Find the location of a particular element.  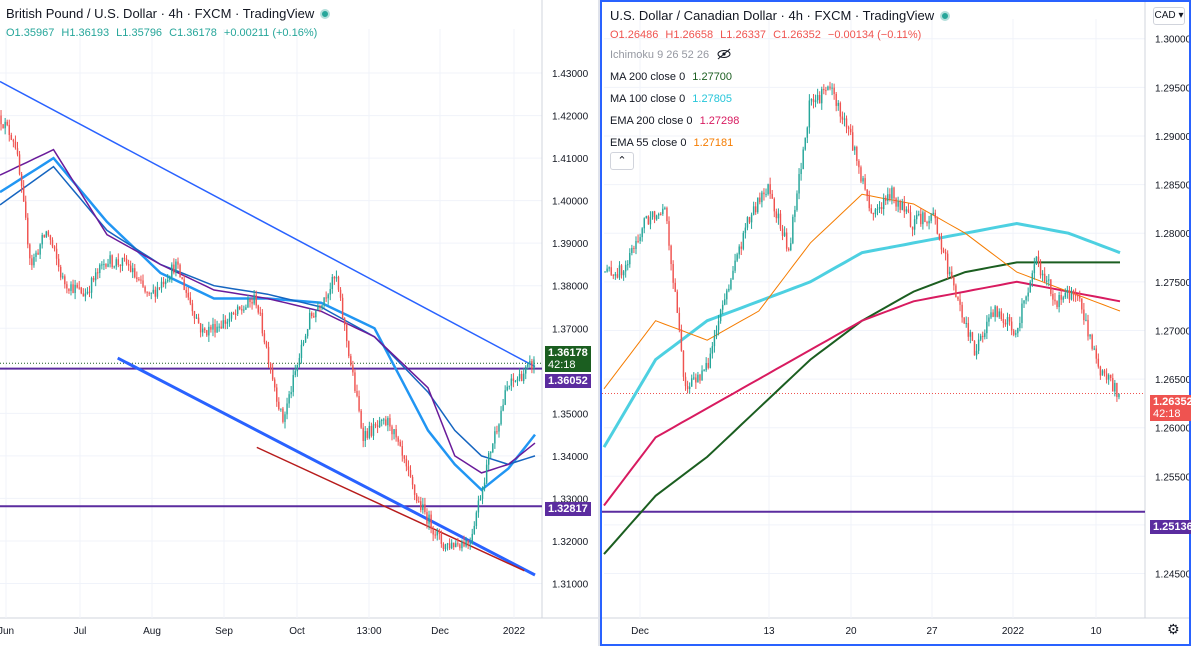

eye-crossed-icon is located at coordinates (724, 54).